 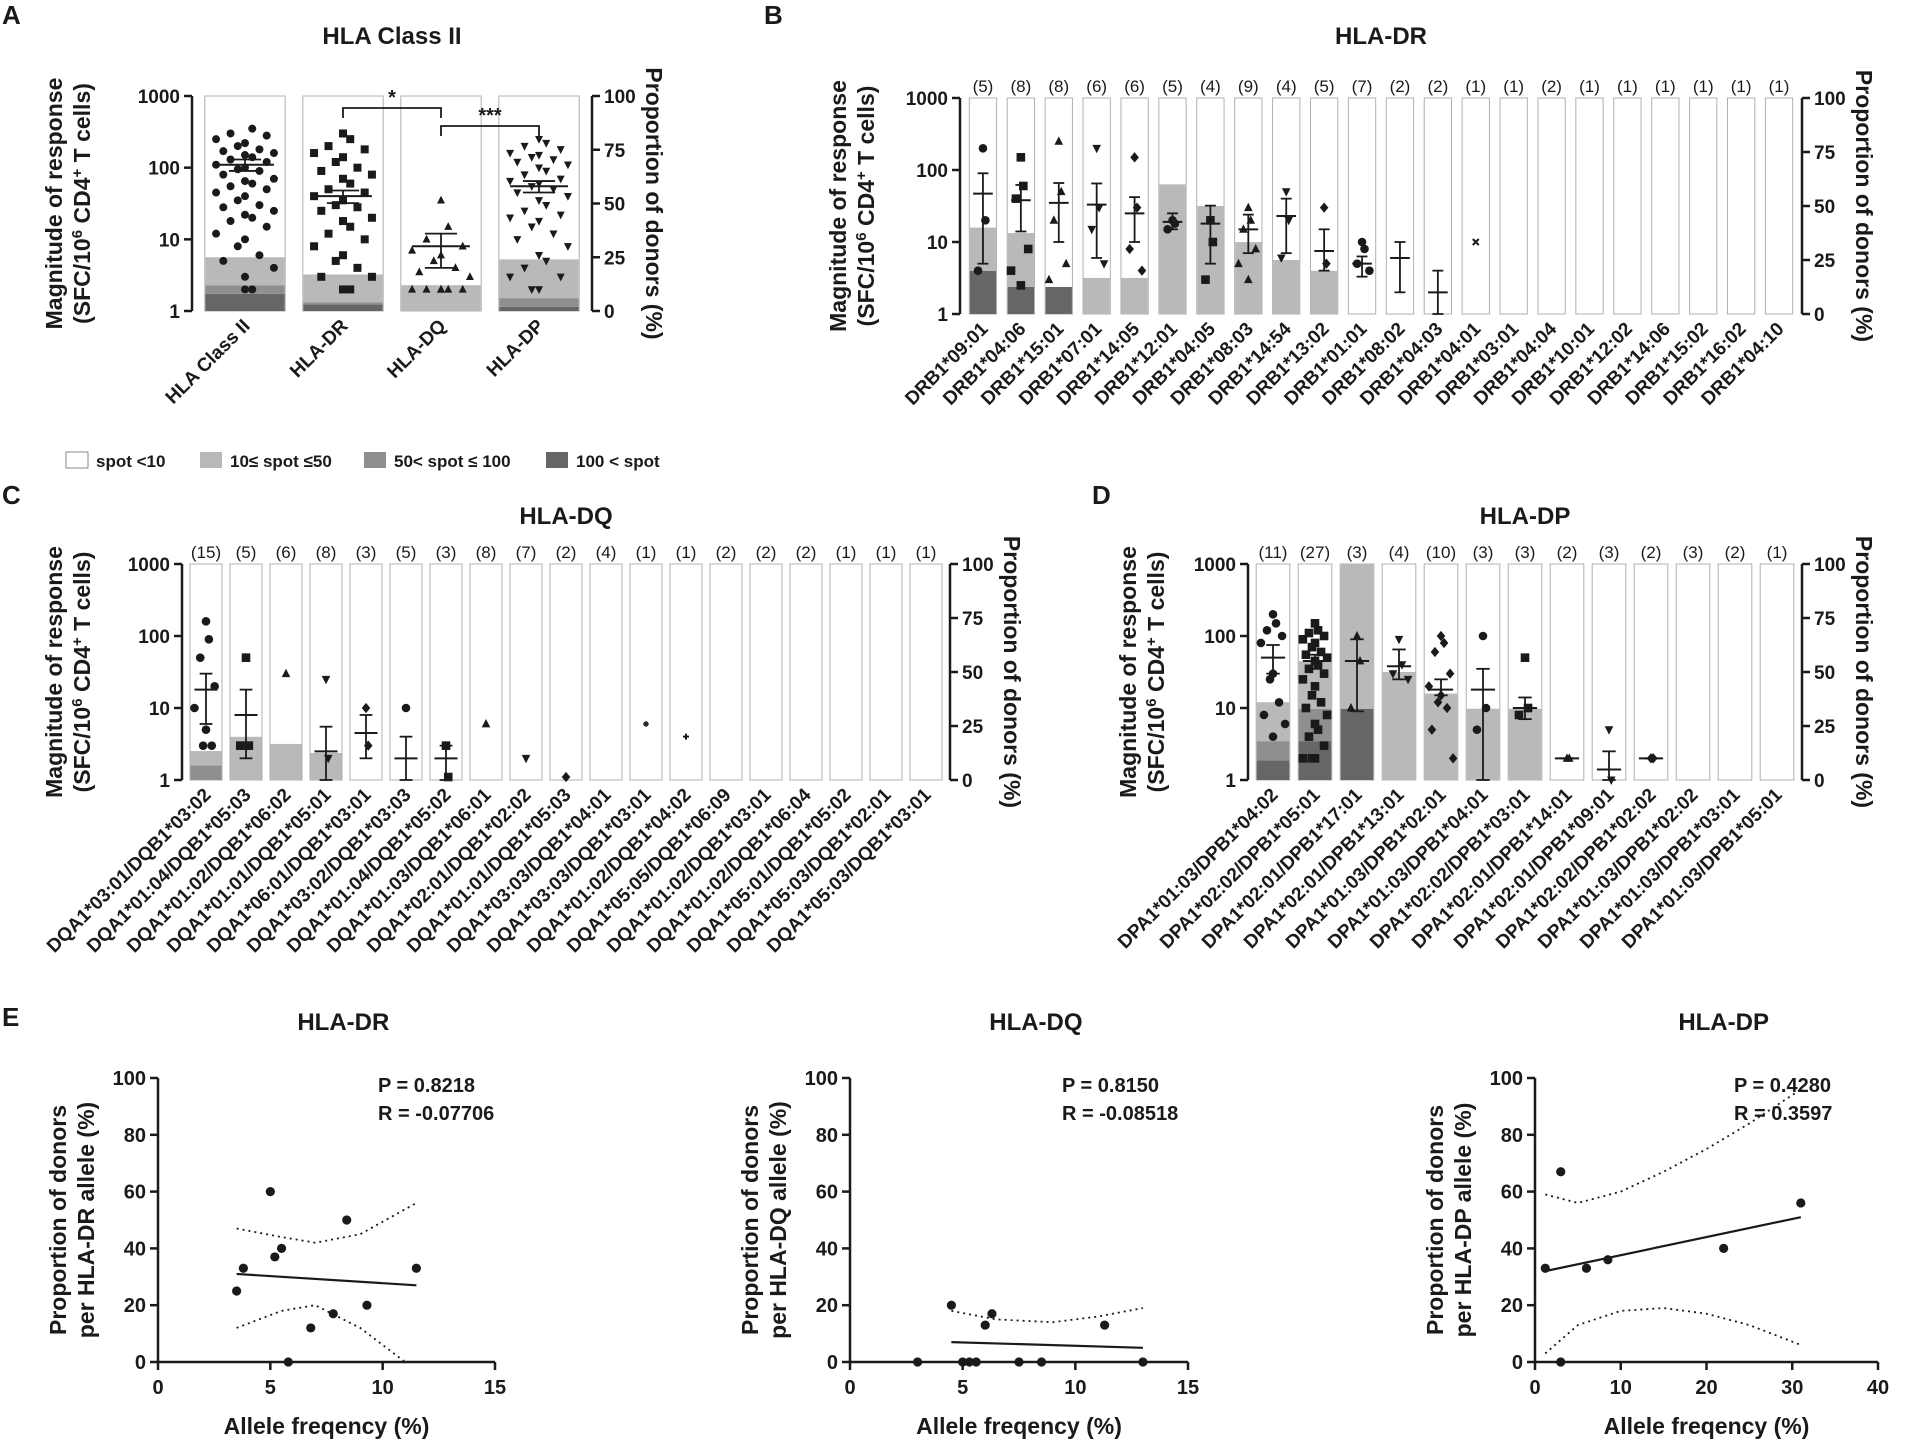 What do you see at coordinates (1441, 552) in the screenshot?
I see `sample-count: (10)` at bounding box center [1441, 552].